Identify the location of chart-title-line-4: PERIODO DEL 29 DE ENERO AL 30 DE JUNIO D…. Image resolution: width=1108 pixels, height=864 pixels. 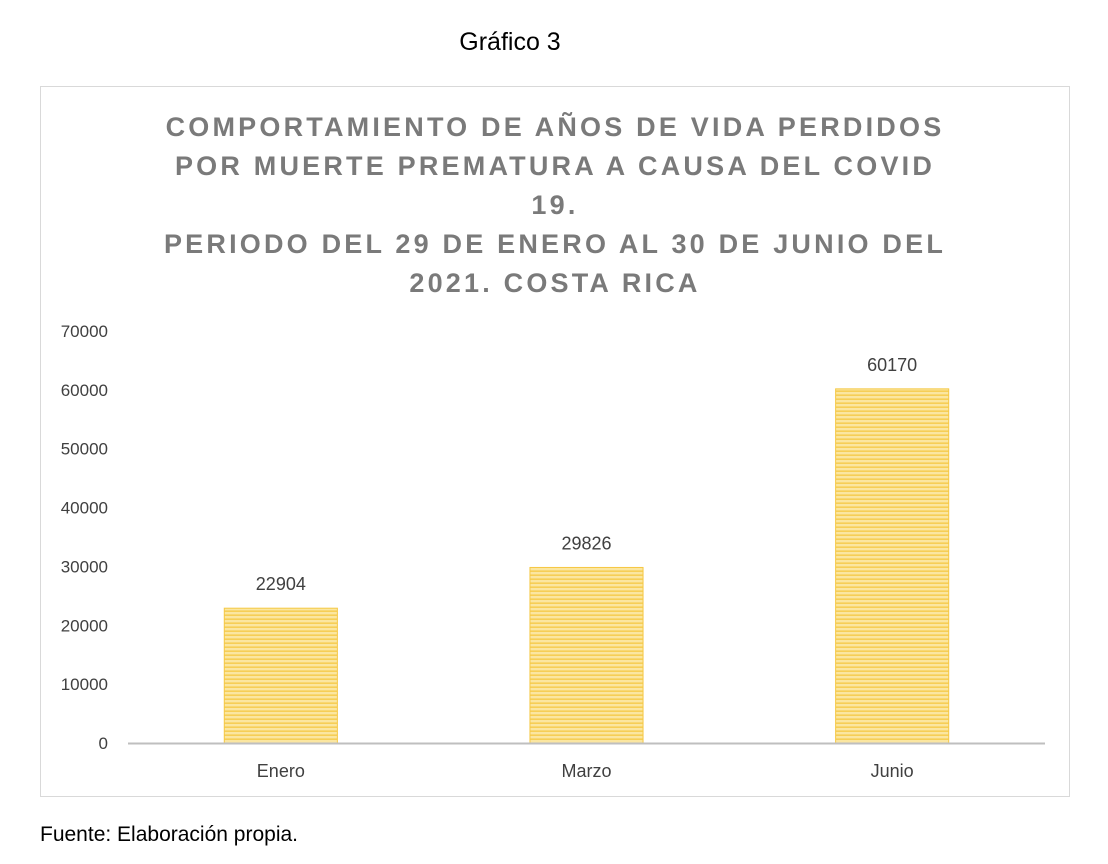
(555, 244).